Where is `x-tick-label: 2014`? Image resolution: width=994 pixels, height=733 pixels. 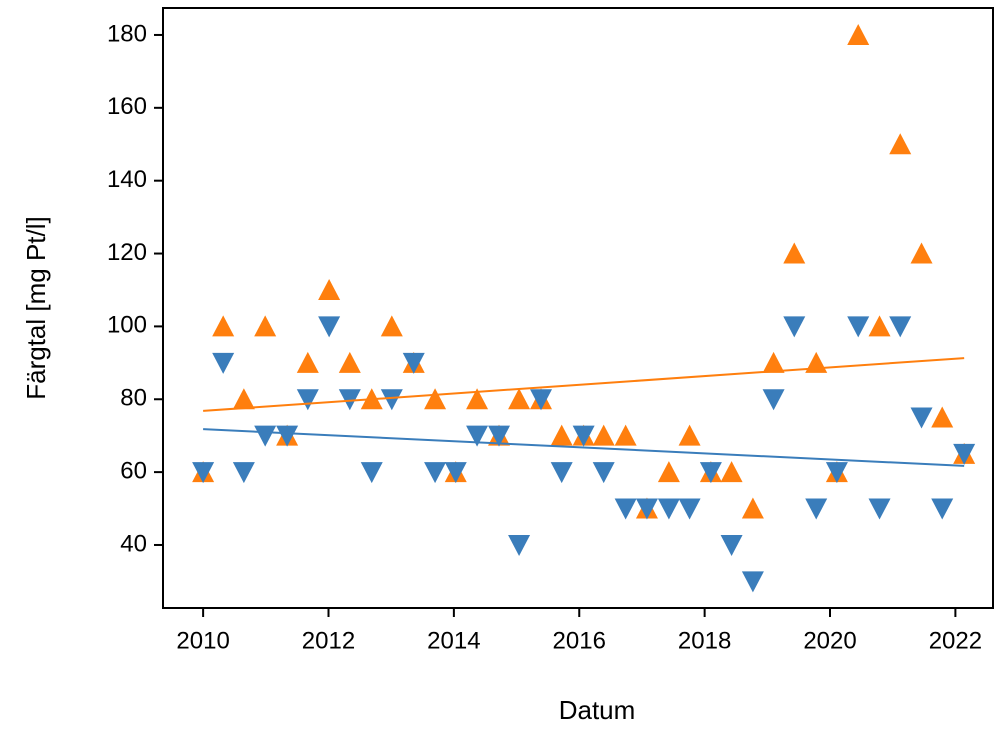
x-tick-label: 2014 is located at coordinates (453, 640).